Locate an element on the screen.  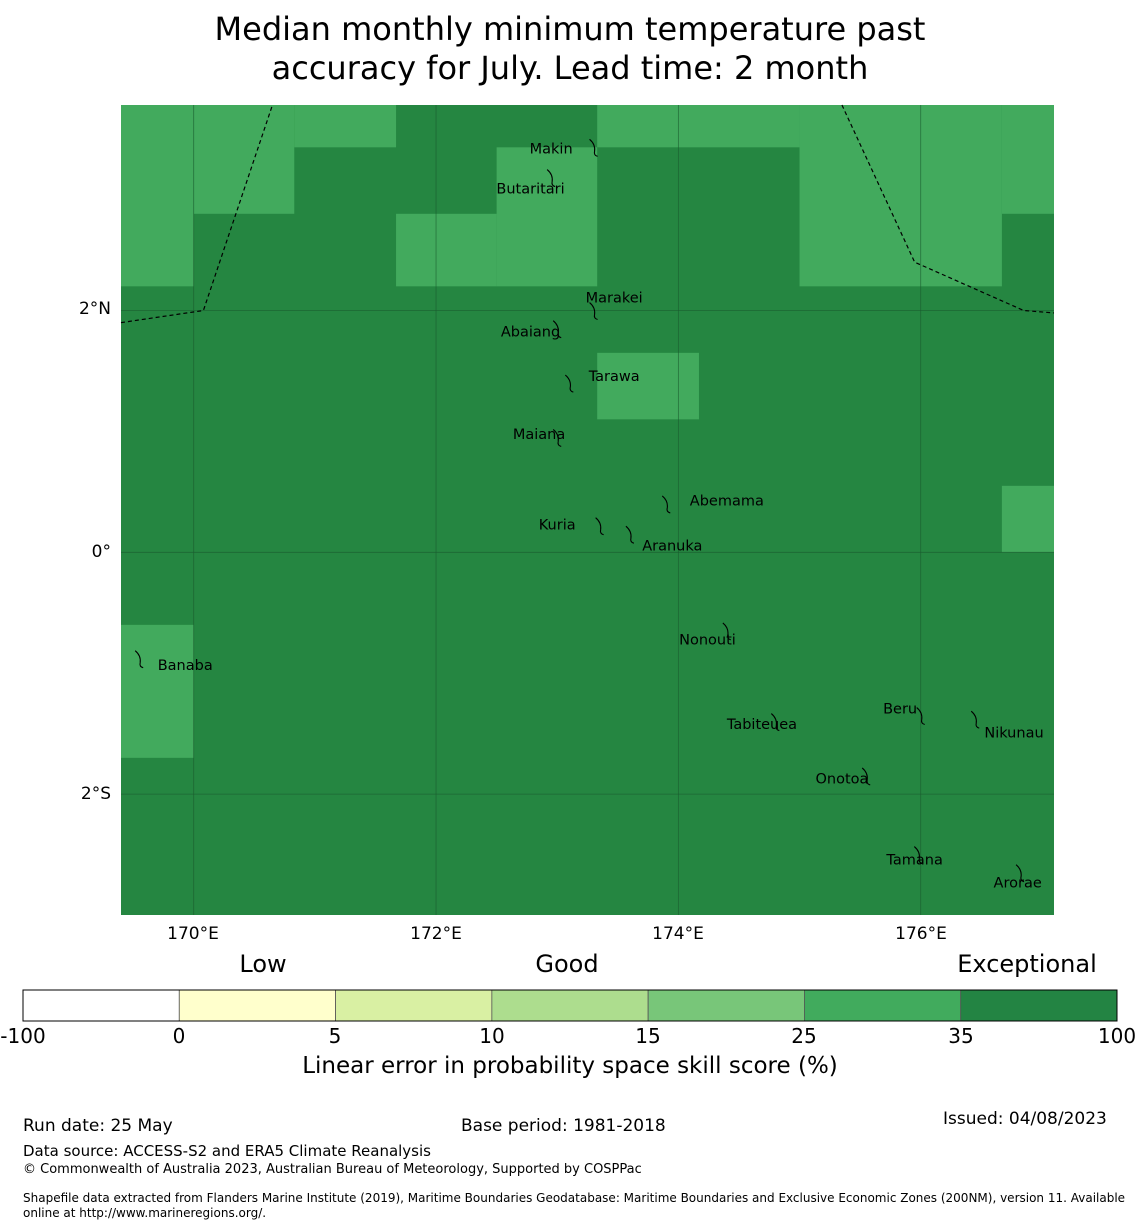
island-label-aranuka: Aranuka is located at coordinates (672, 546).